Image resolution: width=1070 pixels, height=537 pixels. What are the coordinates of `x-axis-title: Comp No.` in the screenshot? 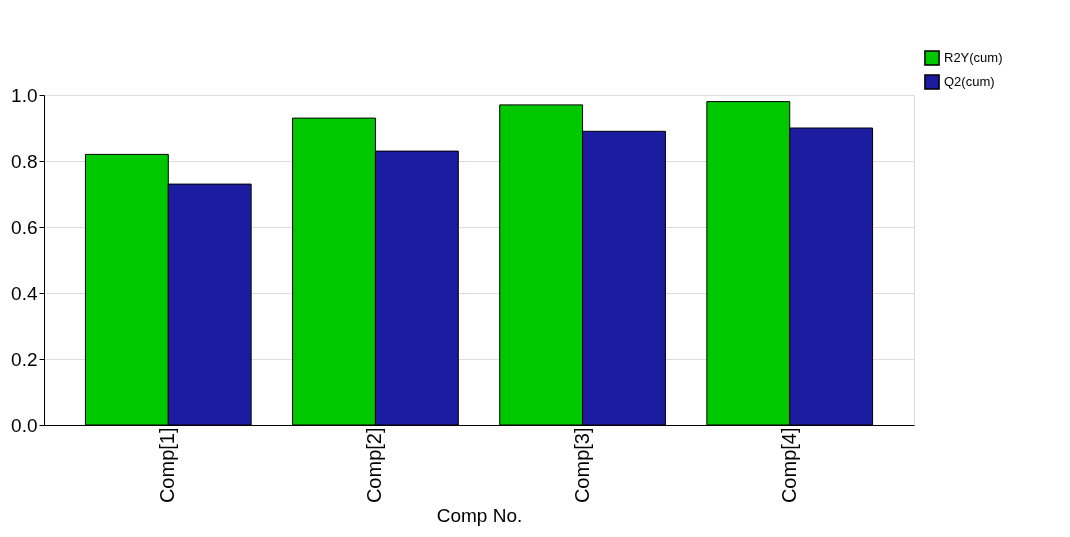 It's located at (479, 516).